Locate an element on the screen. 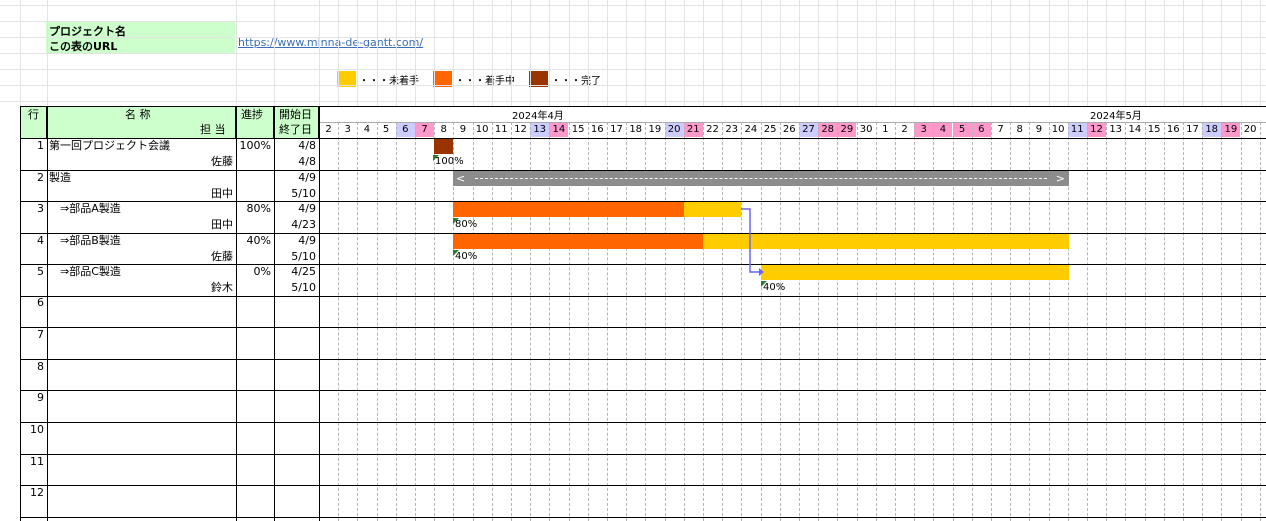  legend-label-not-started: ・・・未着手 is located at coordinates (389, 81).